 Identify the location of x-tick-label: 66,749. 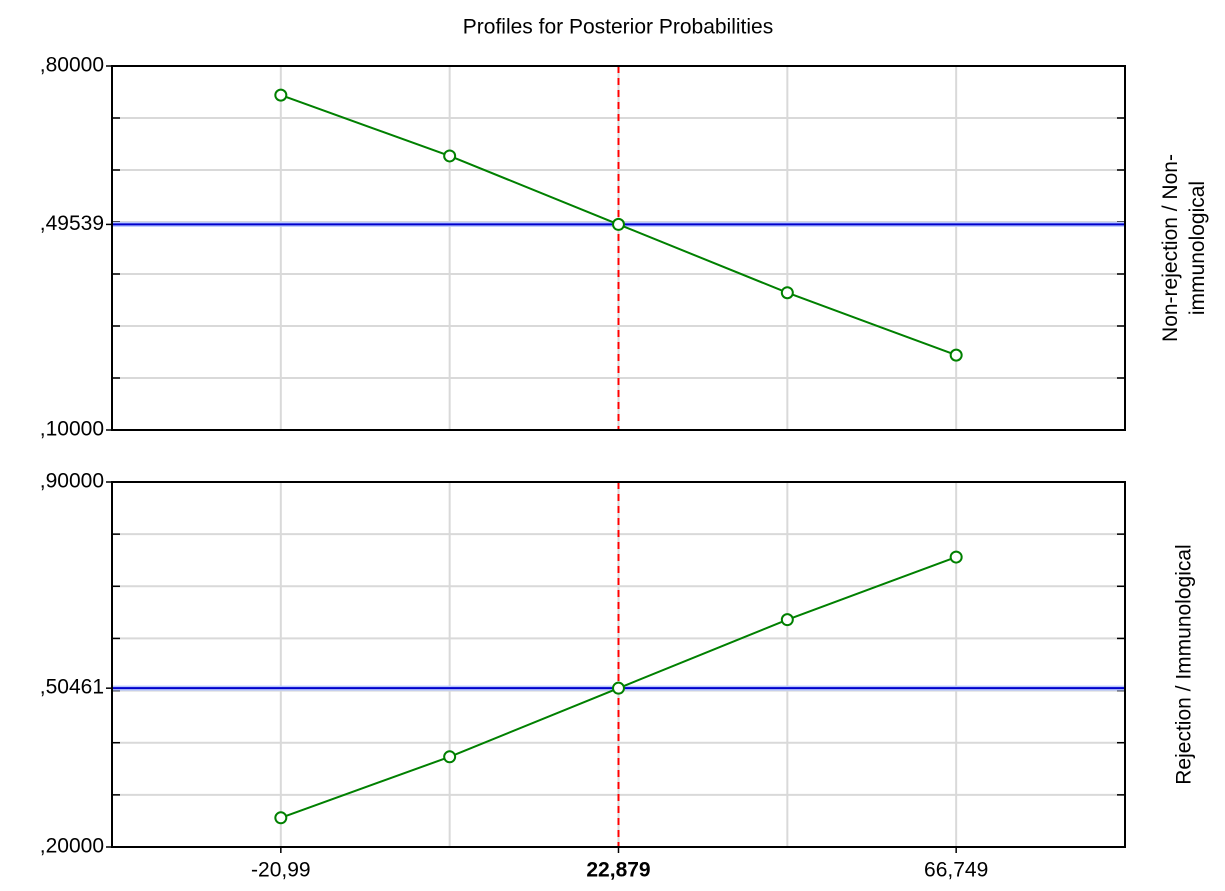
(956, 870).